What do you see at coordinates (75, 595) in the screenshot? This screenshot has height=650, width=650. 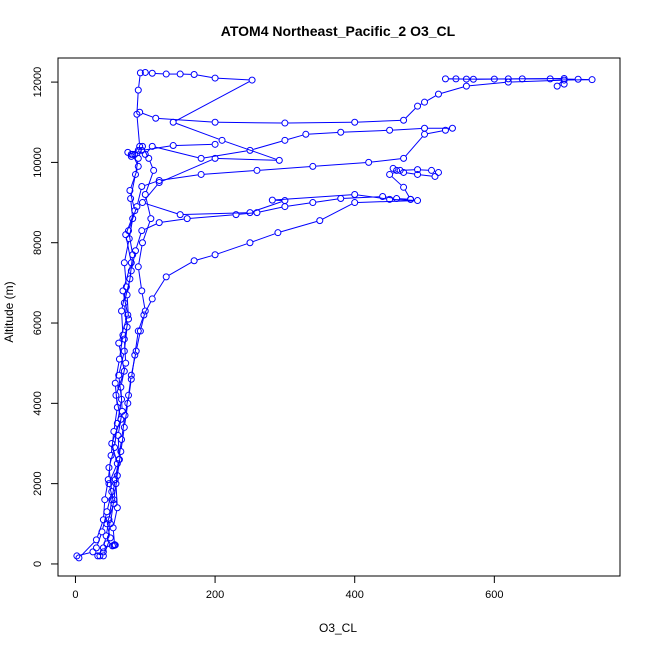 I see `x-tick-label: 0` at bounding box center [75, 595].